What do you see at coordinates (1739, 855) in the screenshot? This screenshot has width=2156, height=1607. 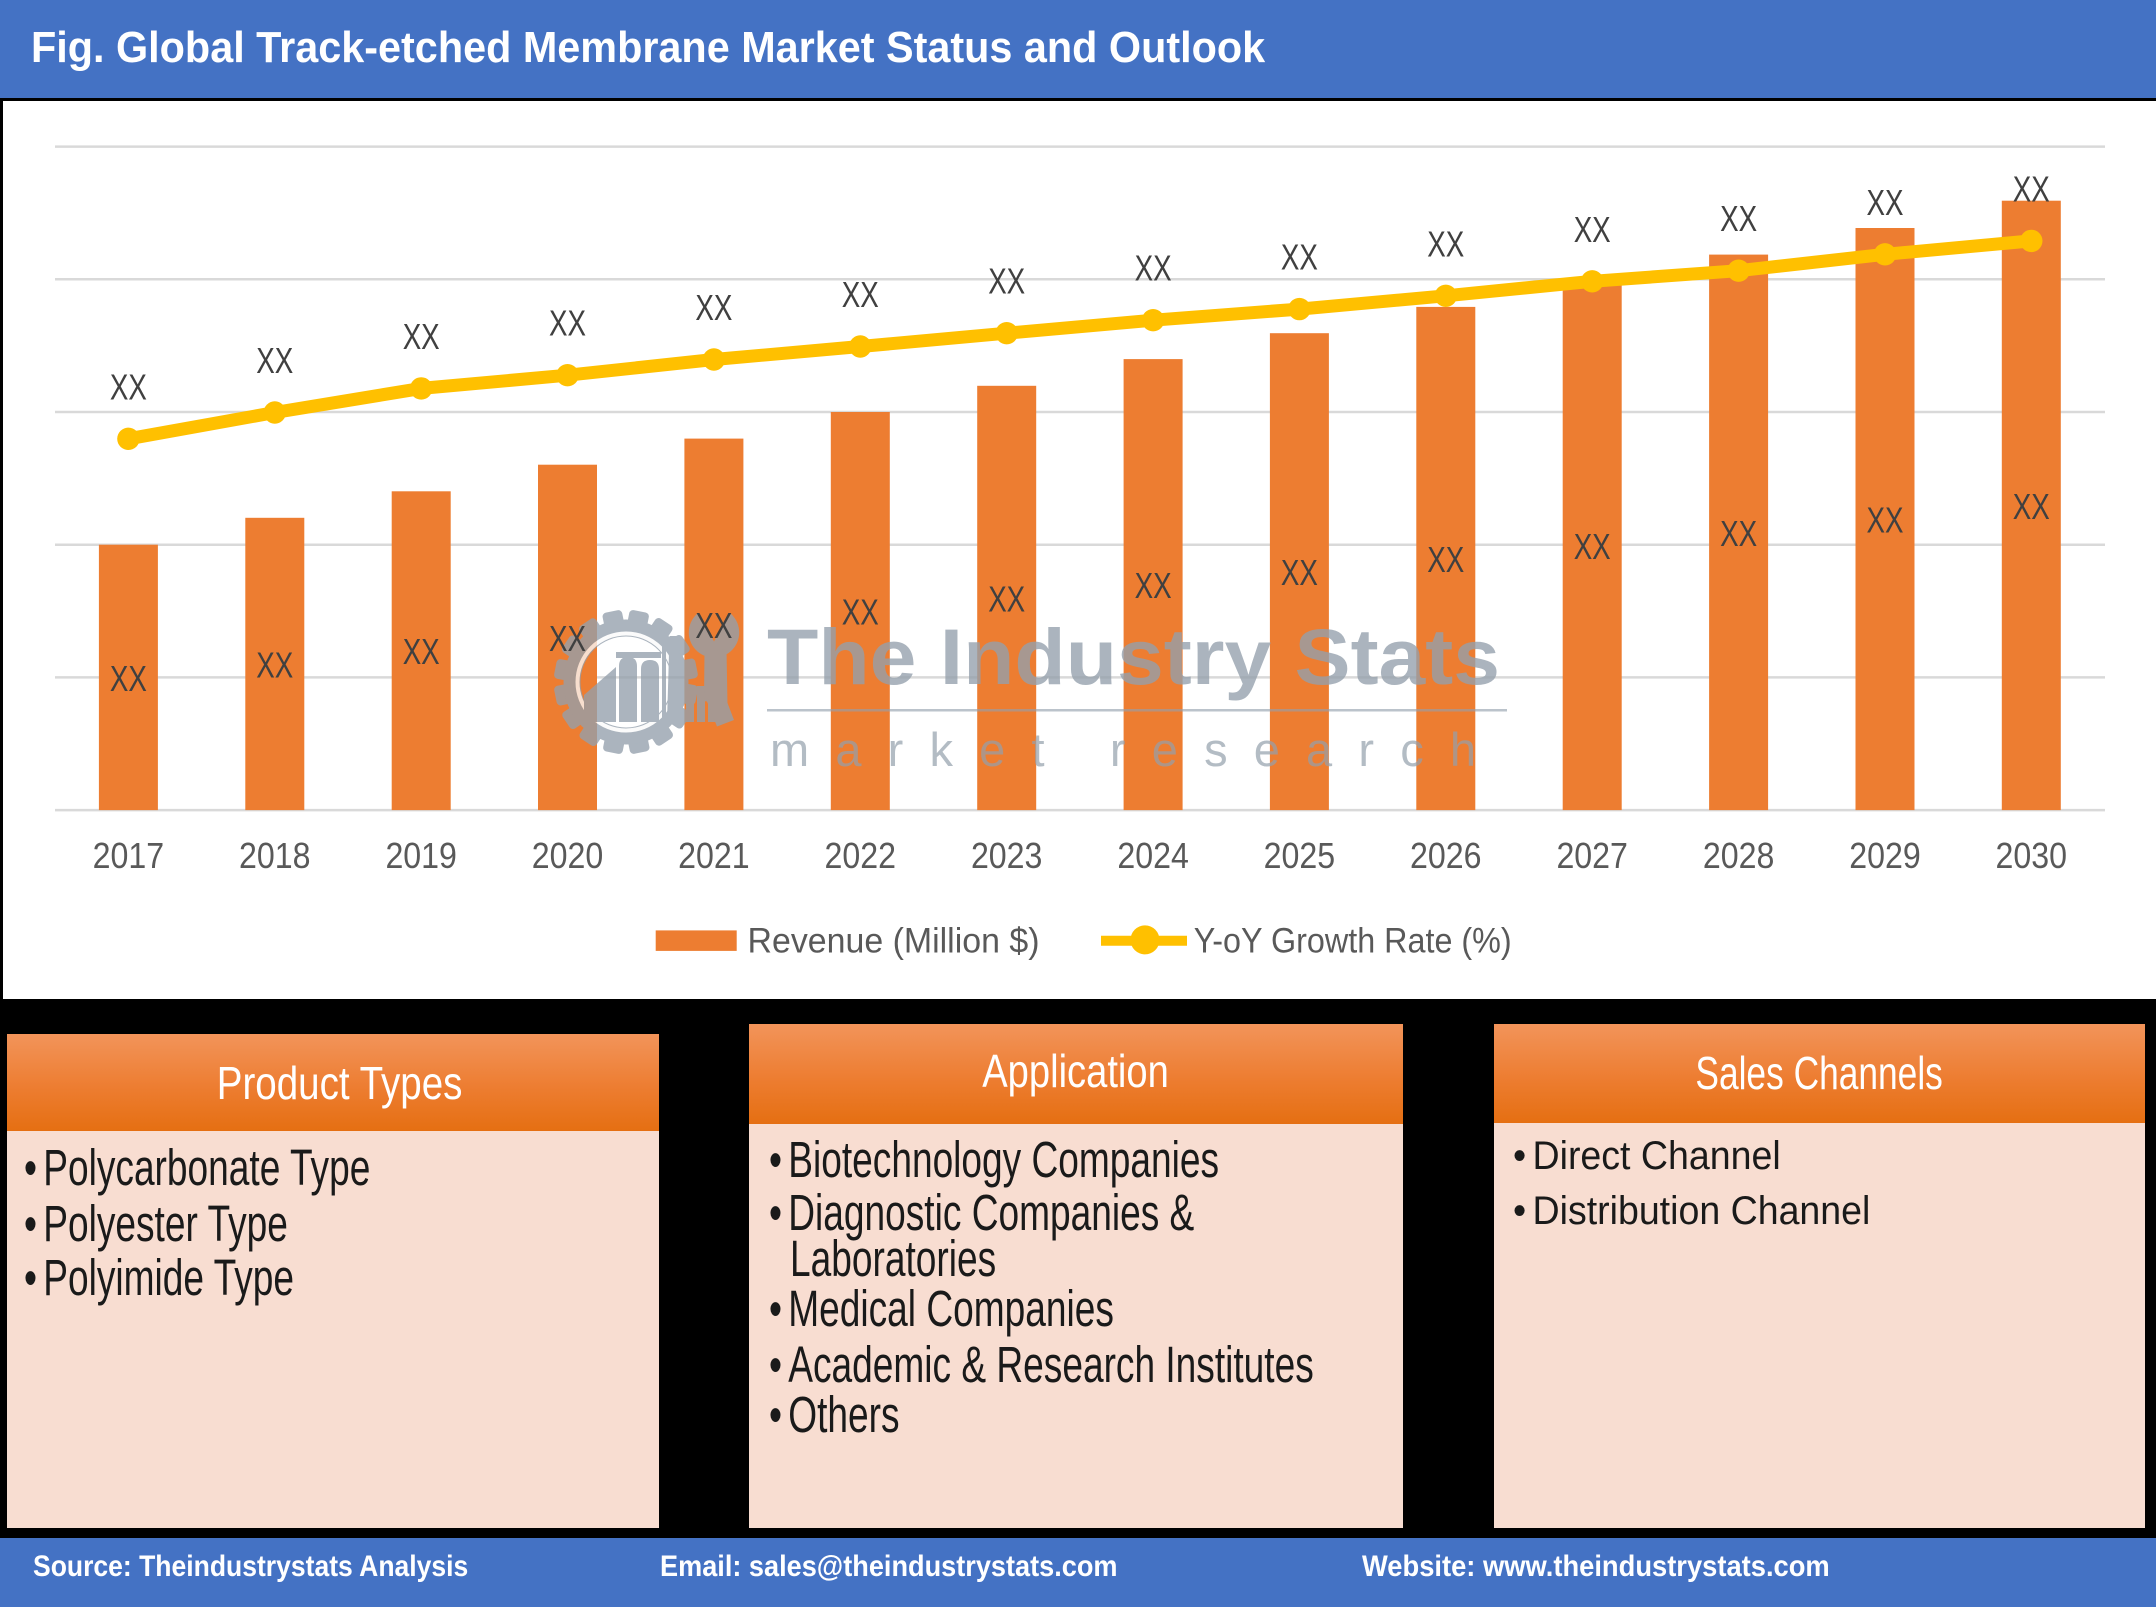 I see `svg-text: 2028` at bounding box center [1739, 855].